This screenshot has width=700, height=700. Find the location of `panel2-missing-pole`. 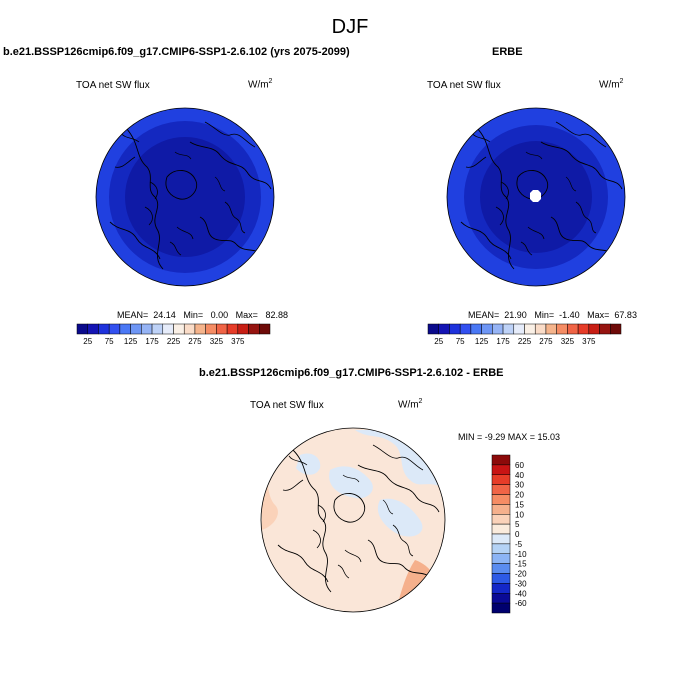

panel2-missing-pole is located at coordinates (535, 196).